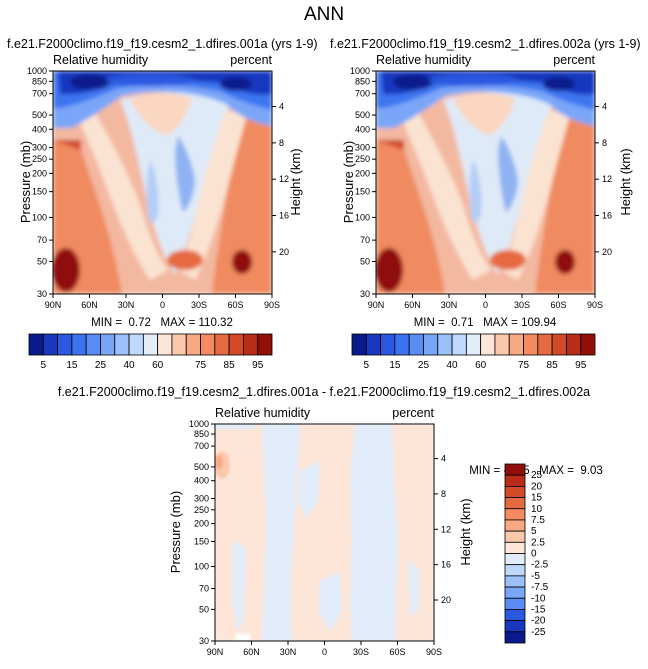  What do you see at coordinates (324, 14) in the screenshot?
I see `figure-title: ANN` at bounding box center [324, 14].